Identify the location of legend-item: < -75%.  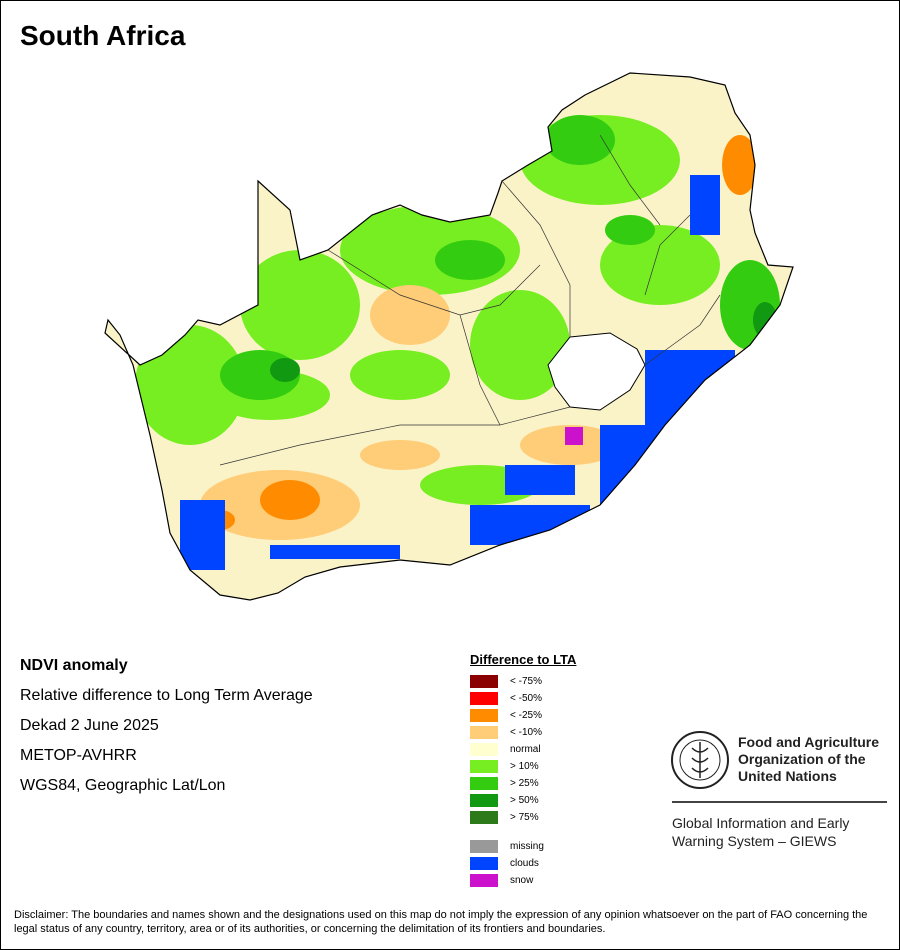
(523, 681).